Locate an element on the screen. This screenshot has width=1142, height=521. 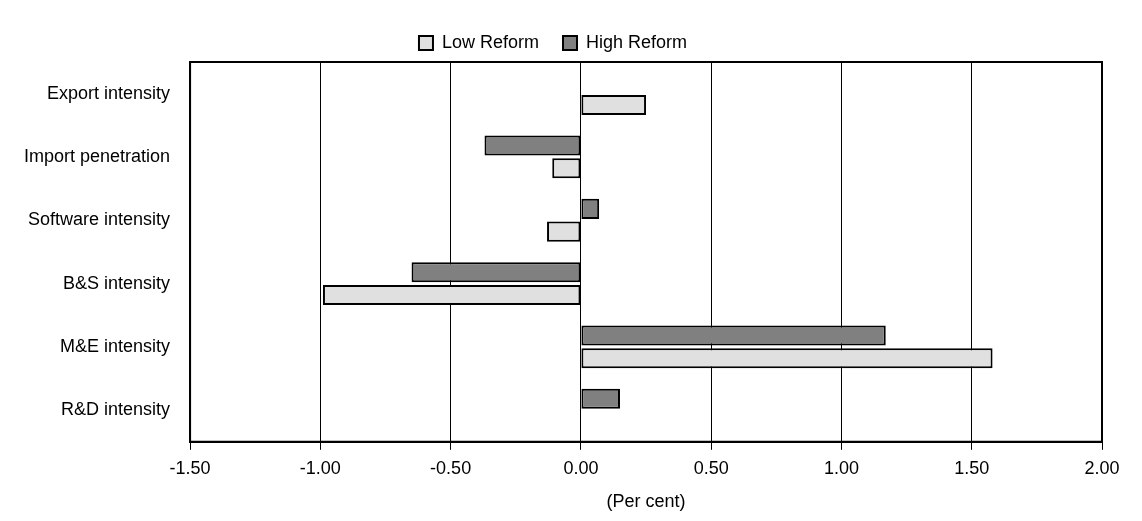
x-tick-label: 0.00 is located at coordinates (581, 467).